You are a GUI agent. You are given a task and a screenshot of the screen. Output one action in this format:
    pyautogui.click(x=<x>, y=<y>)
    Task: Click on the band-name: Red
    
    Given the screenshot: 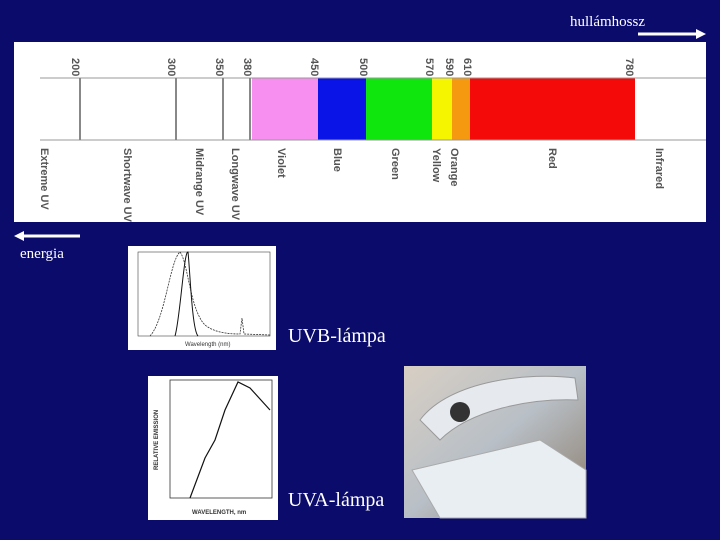 What is the action you would take?
    pyautogui.click(x=552, y=158)
    